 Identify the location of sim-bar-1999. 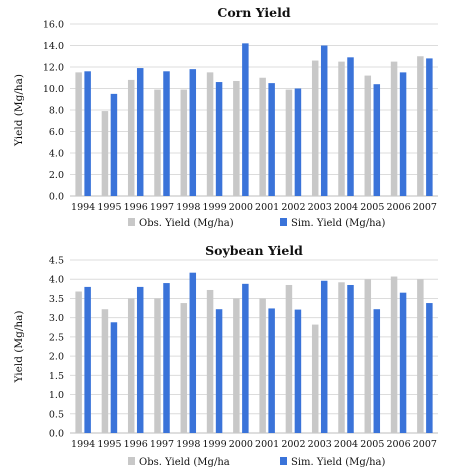
(219, 371).